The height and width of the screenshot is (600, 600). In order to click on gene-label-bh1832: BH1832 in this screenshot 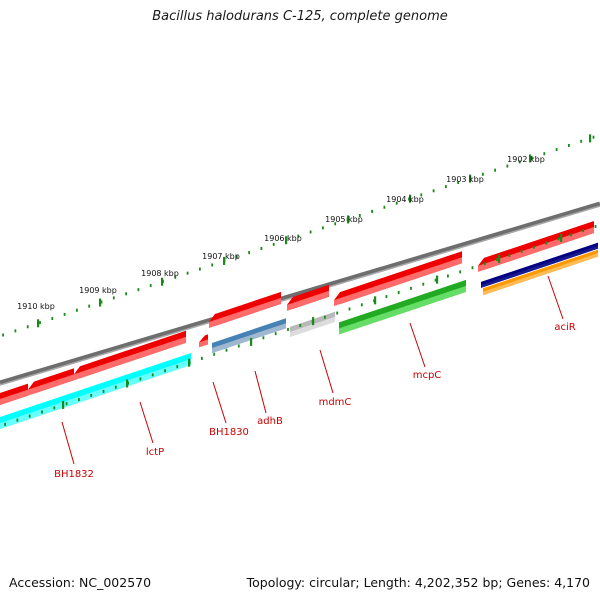, I will do `click(74, 474)`.